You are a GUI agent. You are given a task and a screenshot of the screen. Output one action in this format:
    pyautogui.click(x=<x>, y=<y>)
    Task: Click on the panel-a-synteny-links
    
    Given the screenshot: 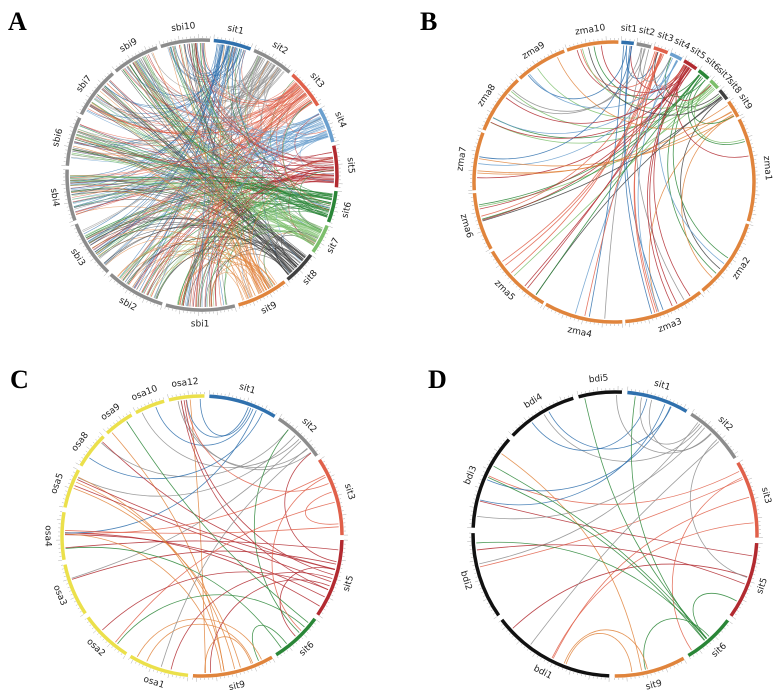 What is the action you would take?
    pyautogui.click(x=202, y=175)
    